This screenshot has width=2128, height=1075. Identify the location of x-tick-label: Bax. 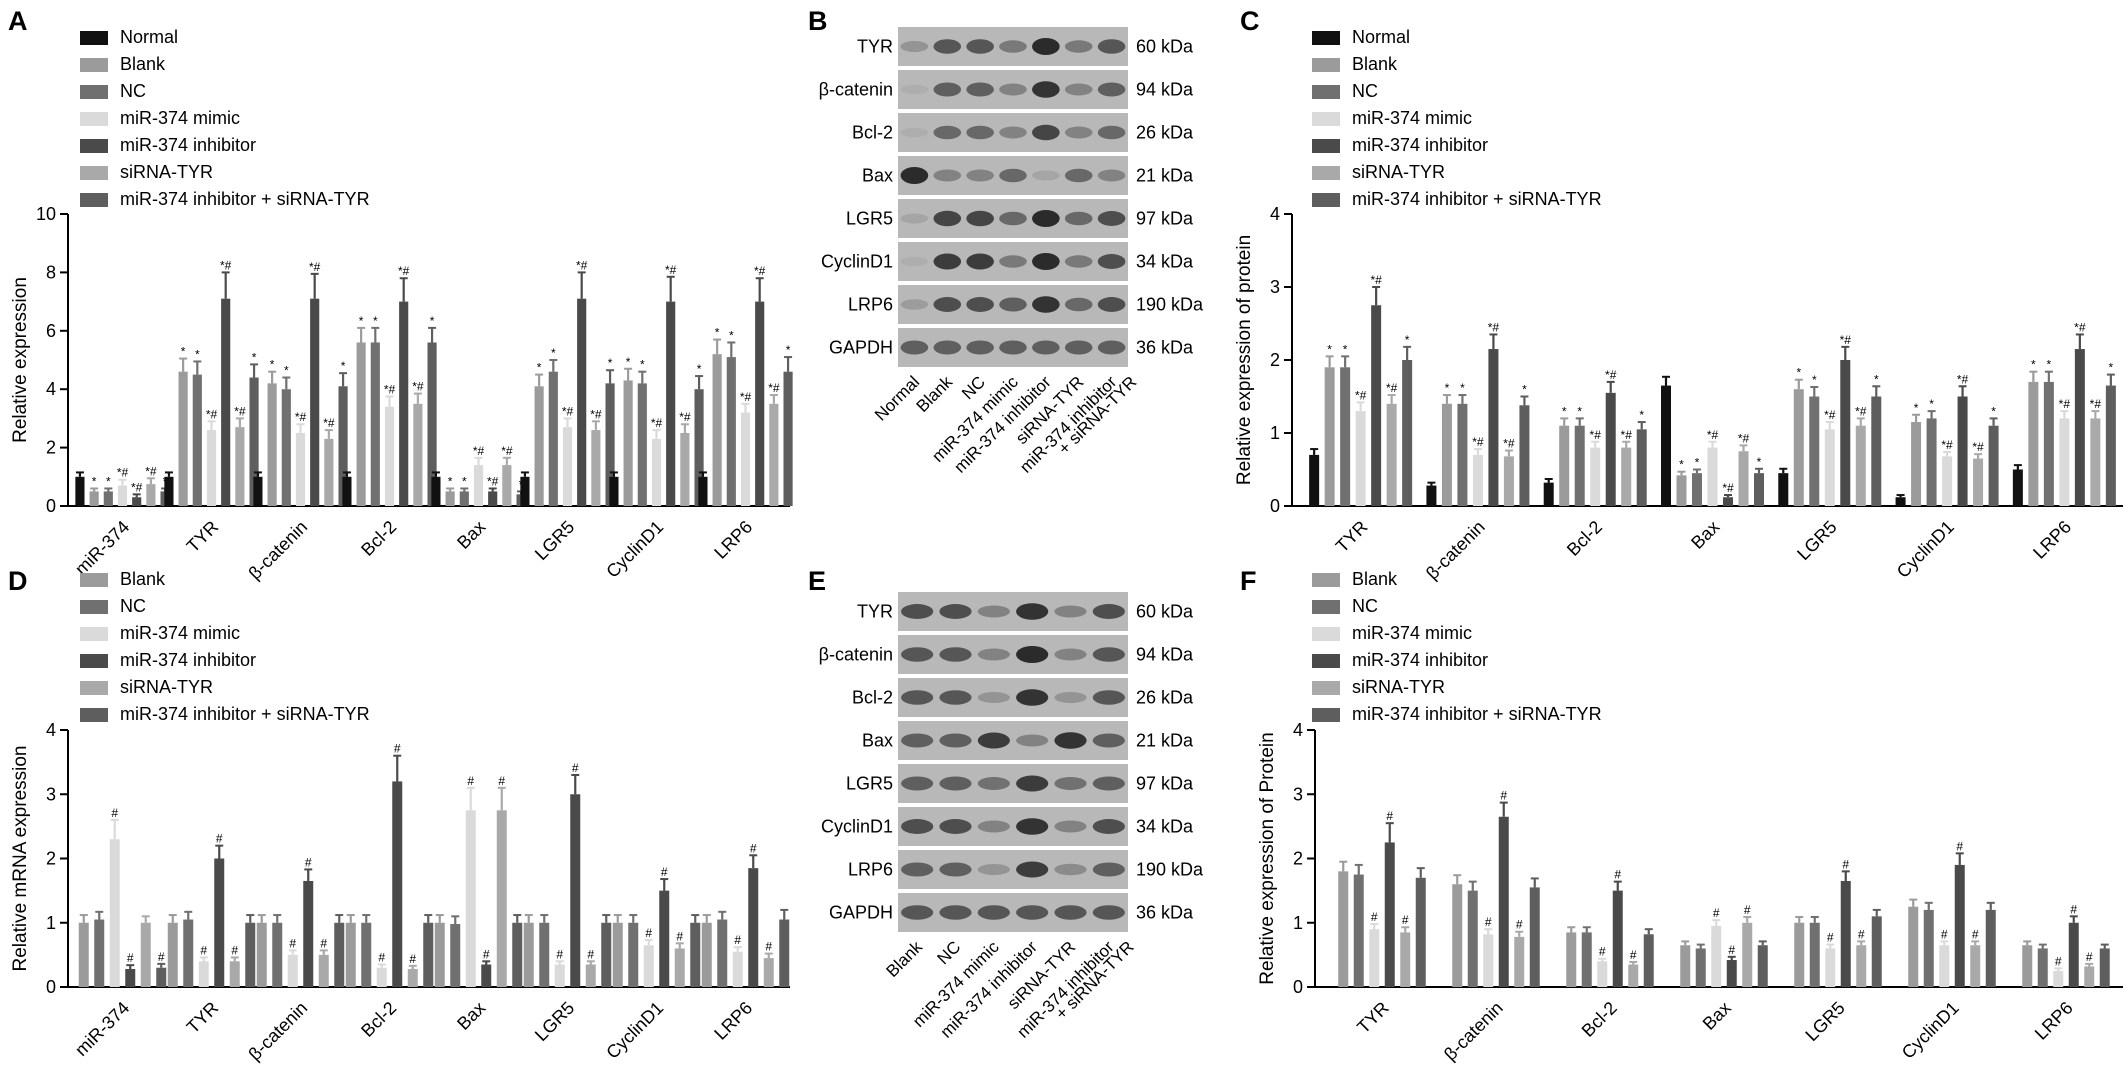
(1717, 1016).